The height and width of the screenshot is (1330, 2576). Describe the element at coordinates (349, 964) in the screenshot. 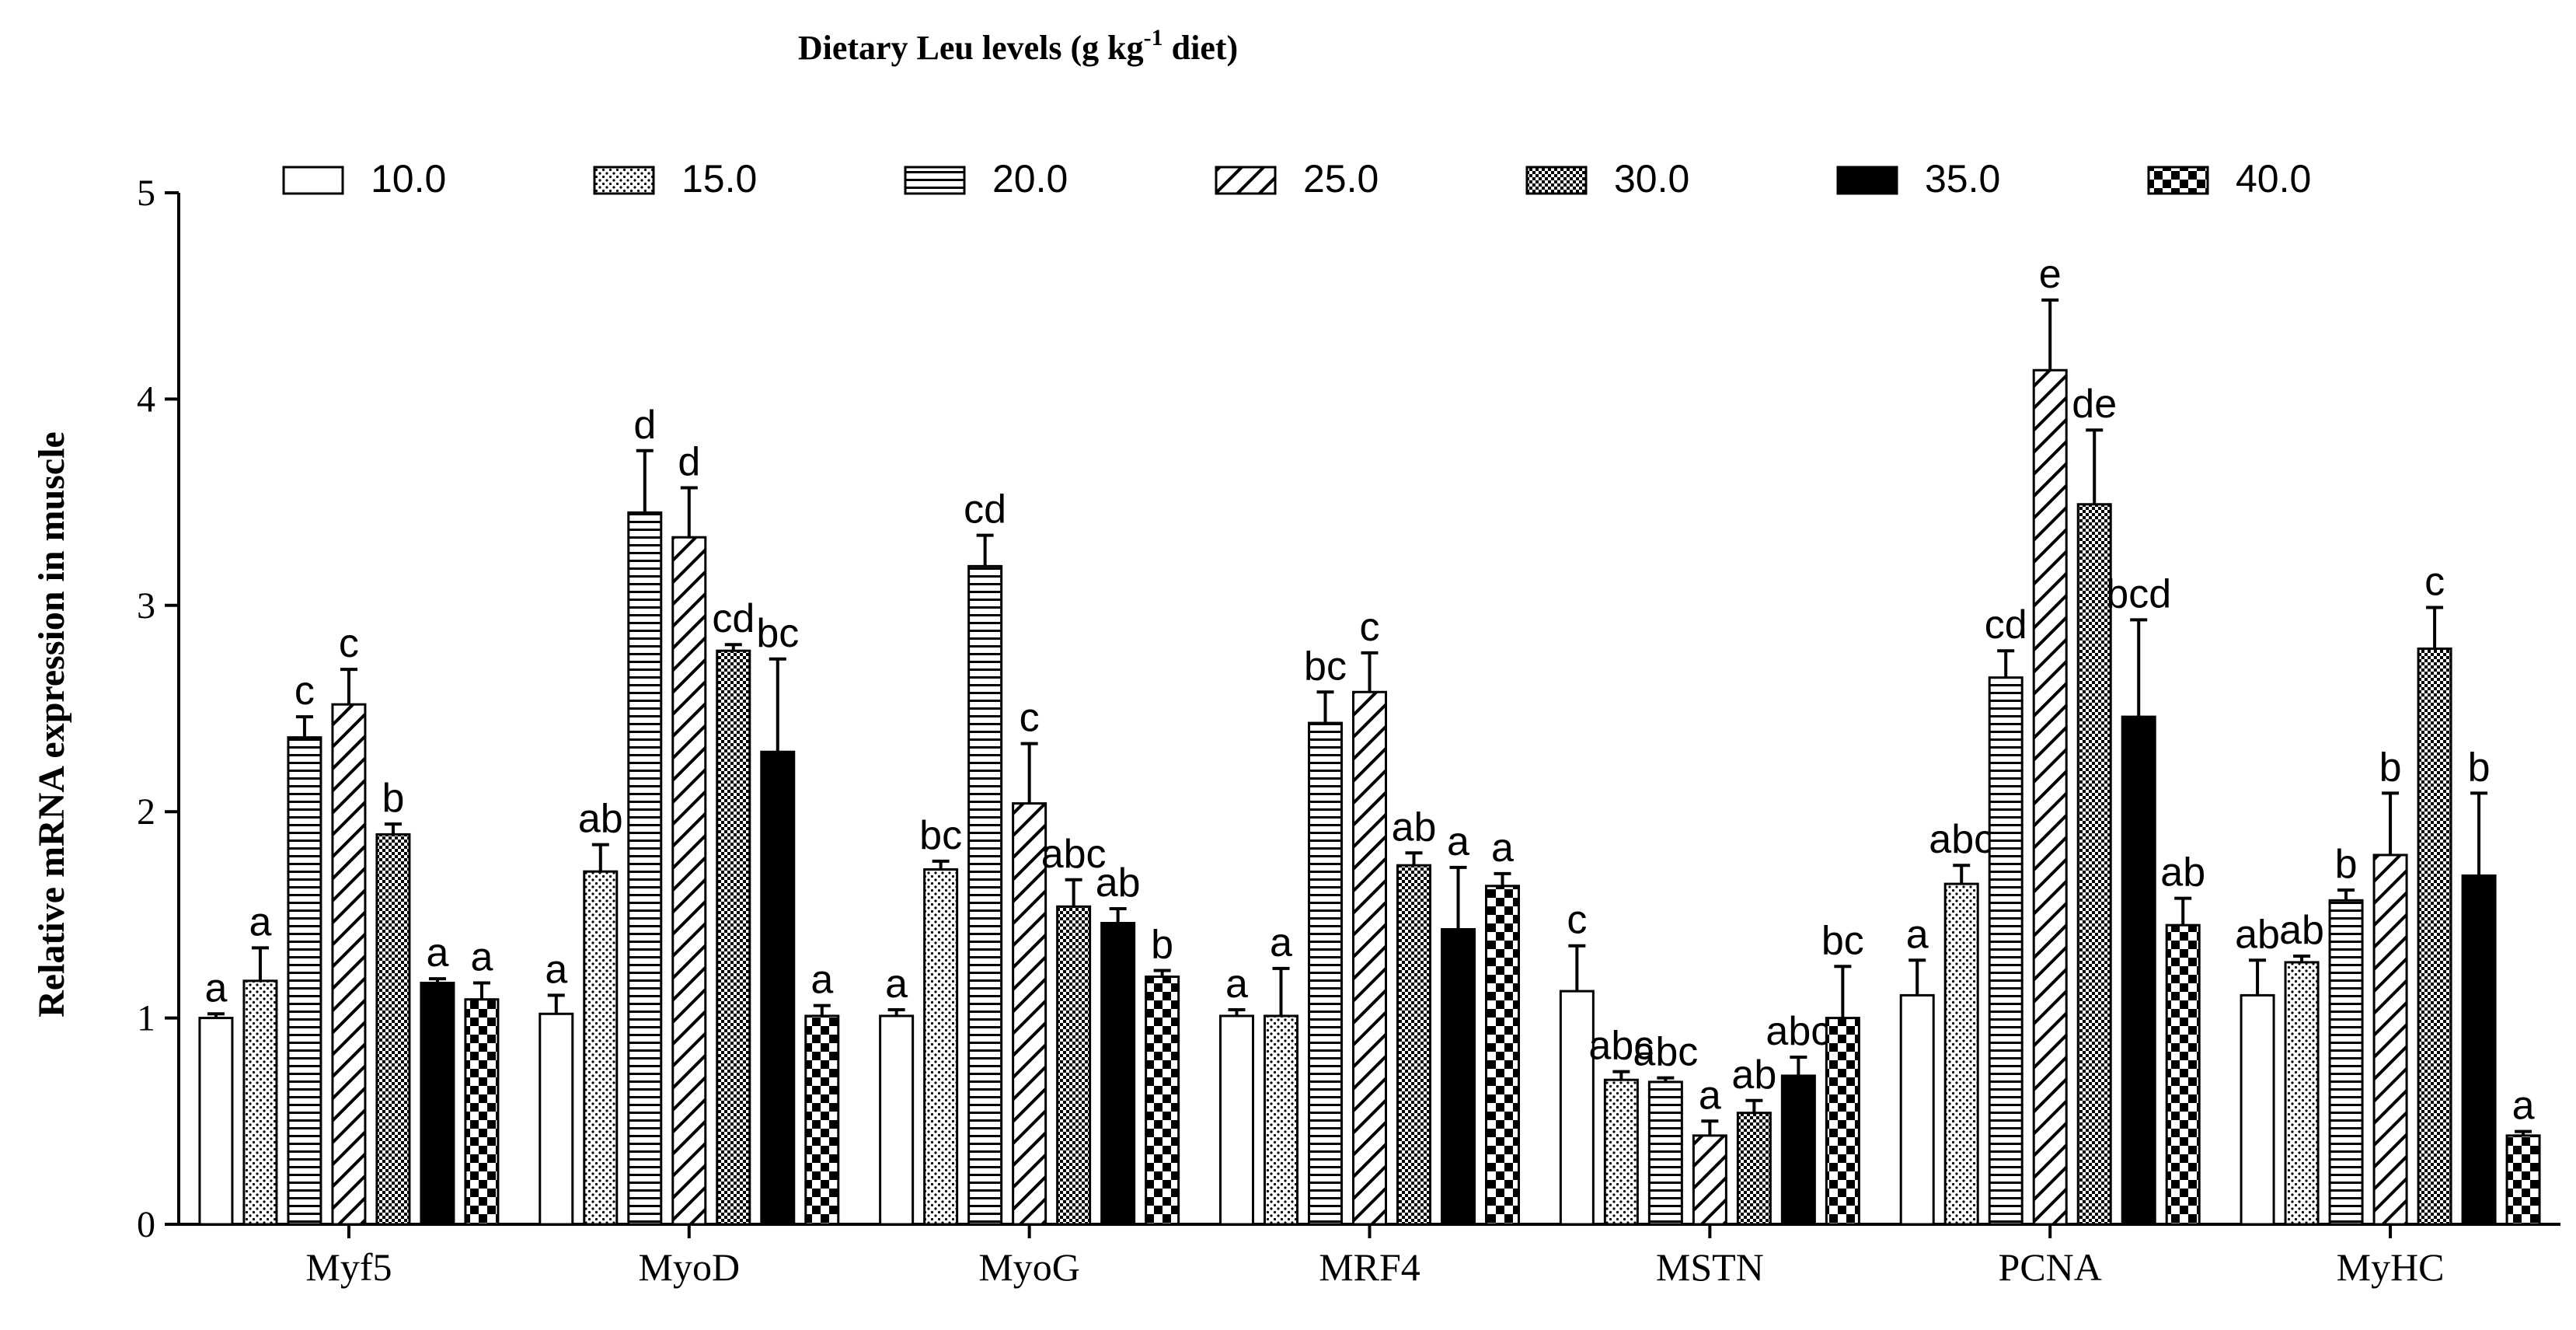

I see `bar-myf5-25.0` at that location.